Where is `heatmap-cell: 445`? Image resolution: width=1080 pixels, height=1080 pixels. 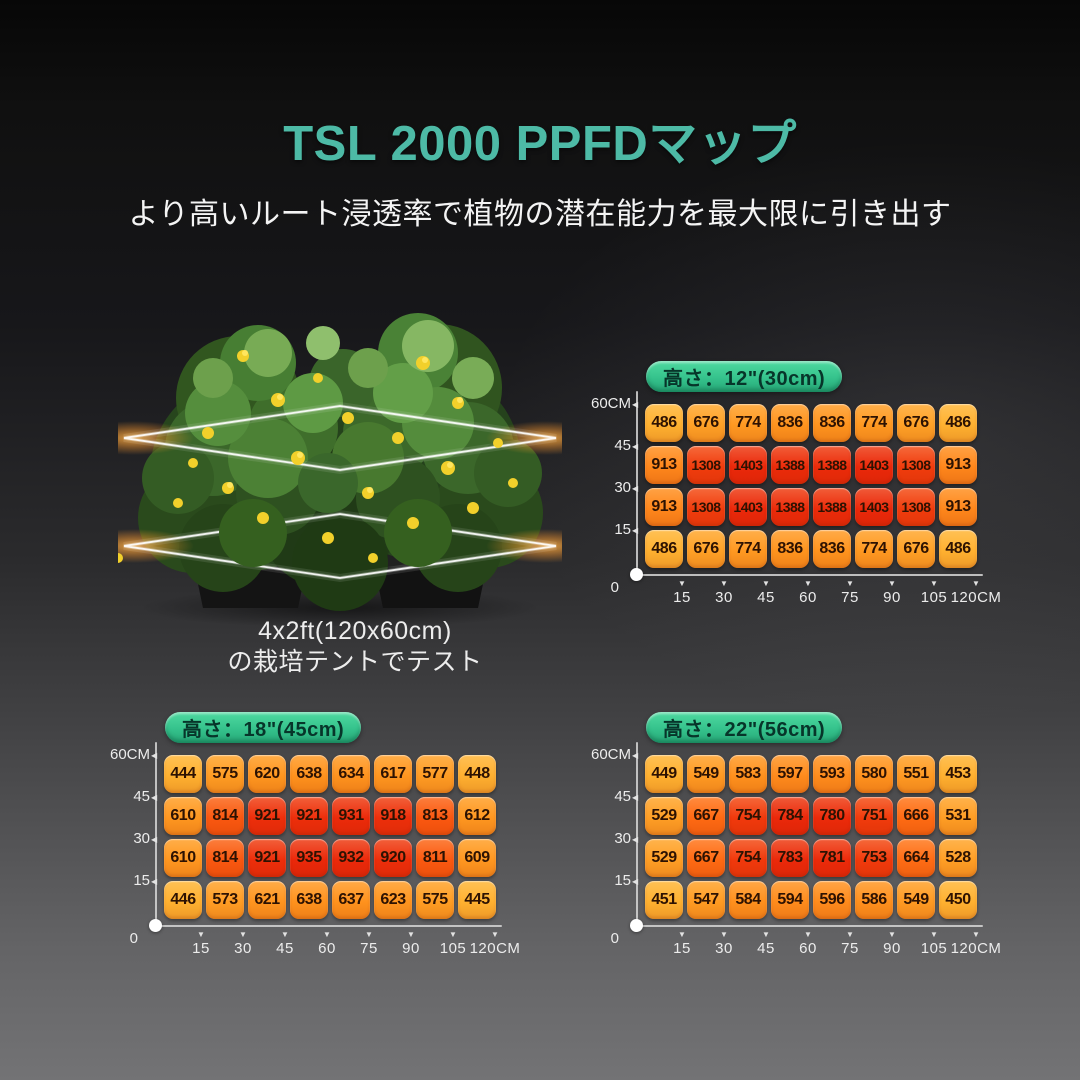
heatmap-cell: 445 is located at coordinates (477, 900).